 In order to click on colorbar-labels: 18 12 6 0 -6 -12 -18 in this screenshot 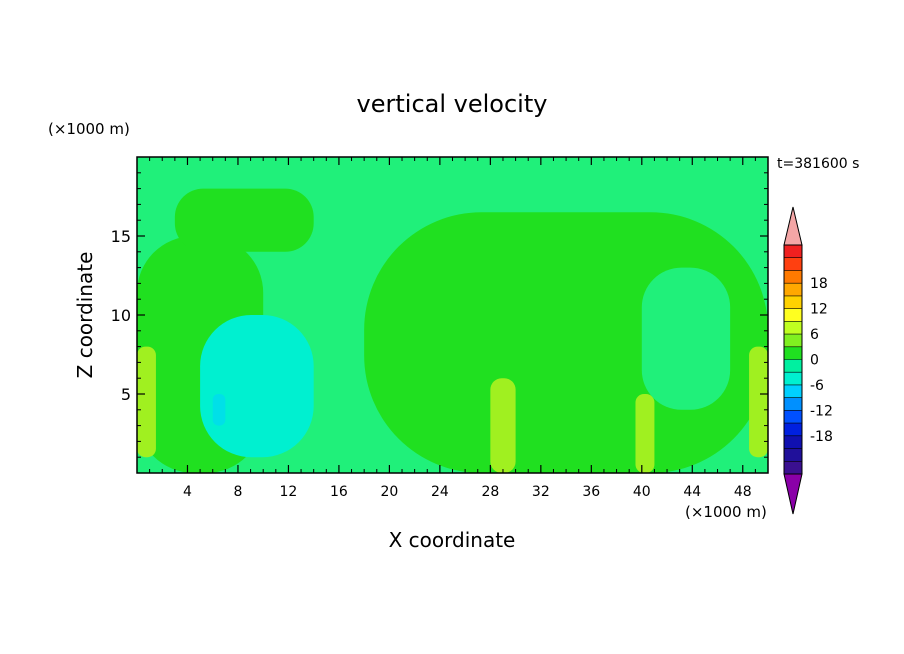, I will do `click(821, 360)`.